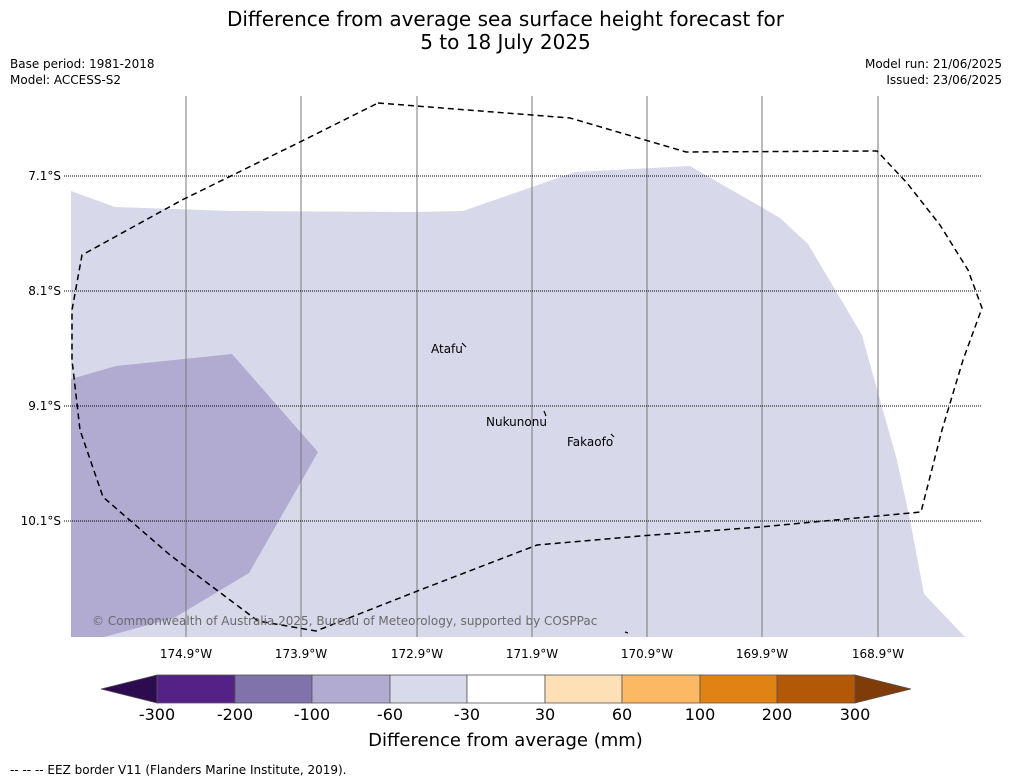 This screenshot has height=781, width=1011. What do you see at coordinates (157, 714) in the screenshot?
I see `colorbar-tick: -300` at bounding box center [157, 714].